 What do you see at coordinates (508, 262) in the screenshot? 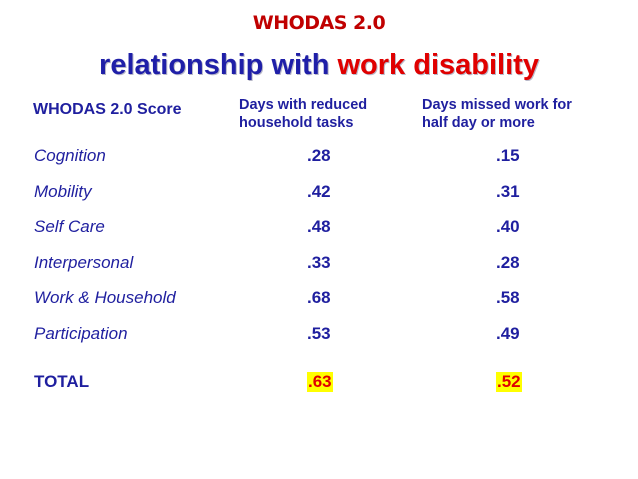
I see `row-missed-interpersonal: .28` at bounding box center [508, 262].